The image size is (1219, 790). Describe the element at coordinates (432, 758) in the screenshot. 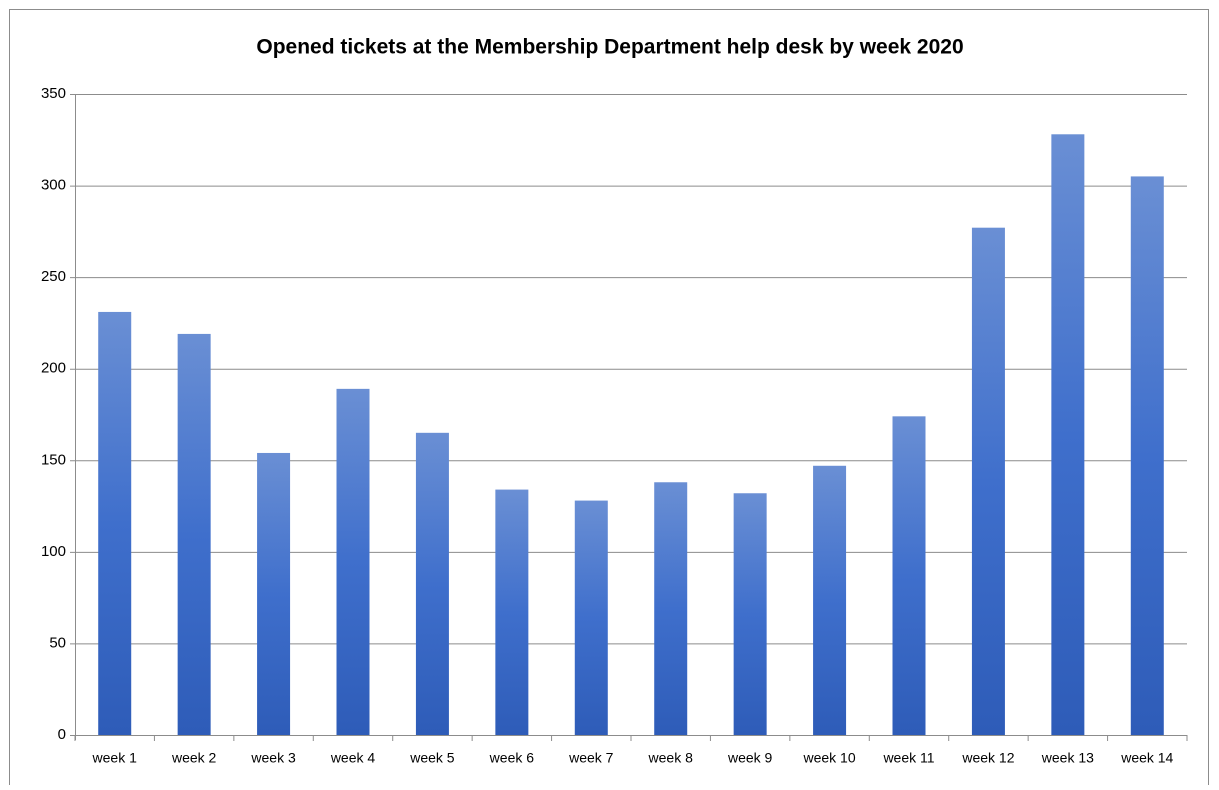

I see `x-tick-label: week 5` at that location.